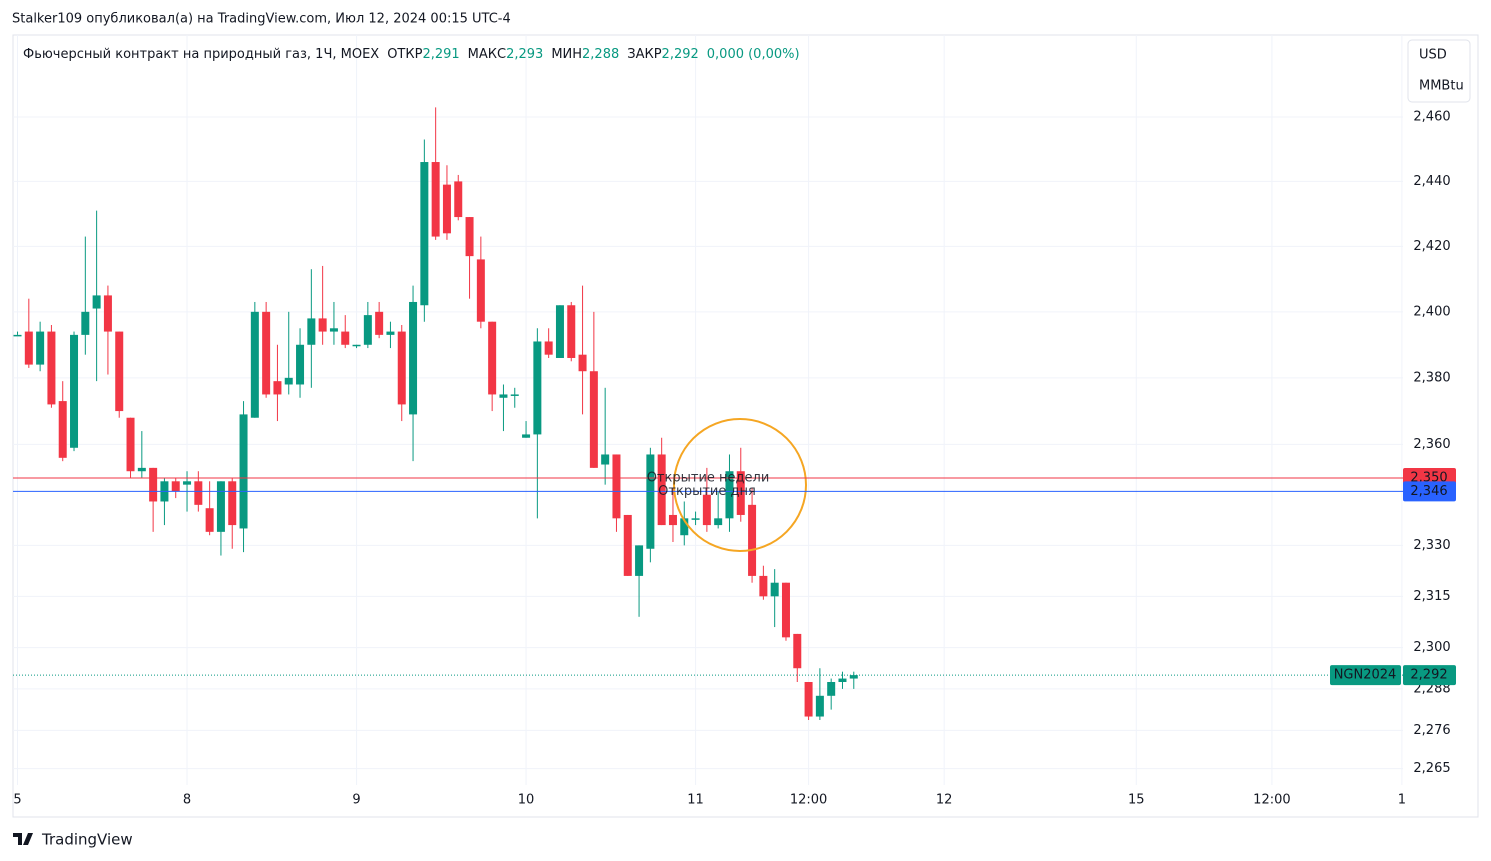  Describe the element at coordinates (1402, 800) in the screenshot. I see `x-tick-label: 1` at that location.